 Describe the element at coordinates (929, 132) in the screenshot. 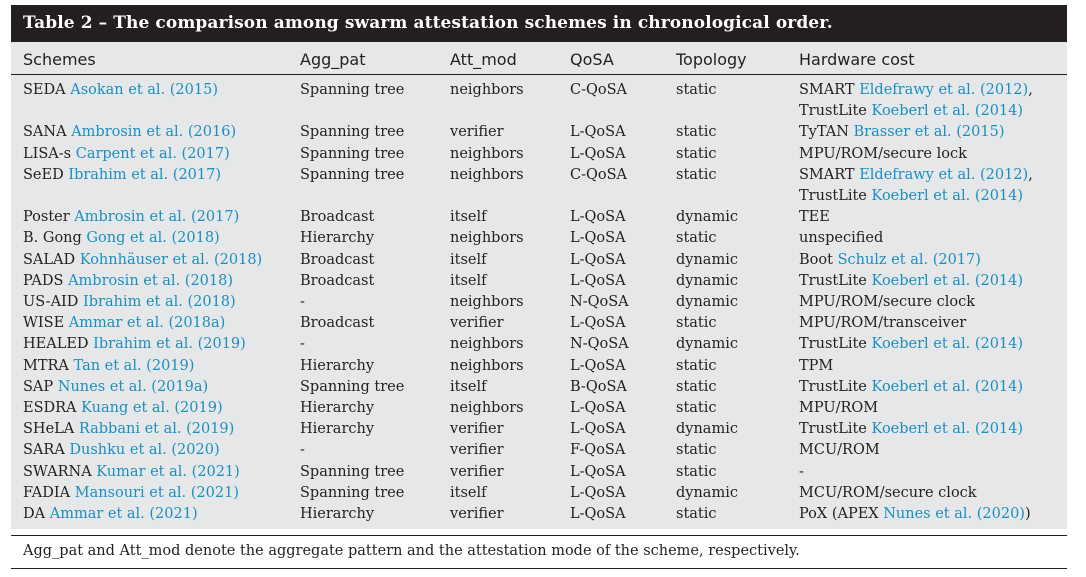

I see `hardware-citation-link: Brasser et al. (2015)` at that location.